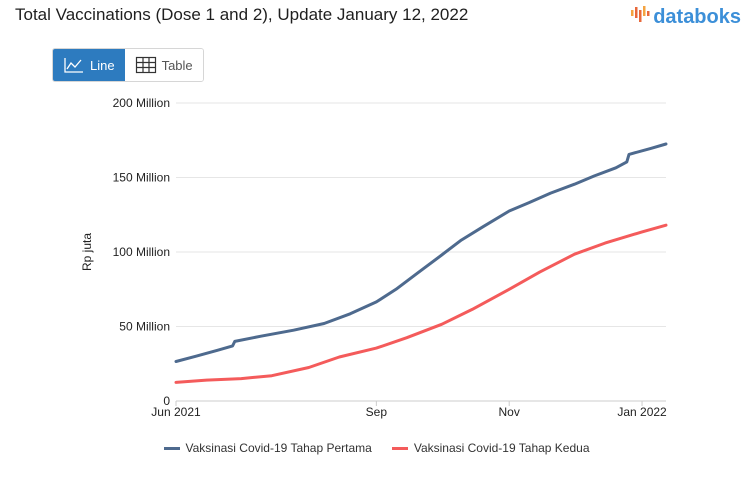 The width and height of the screenshot is (753, 498). I want to click on y-tick-label: 200 Million, so click(141, 103).